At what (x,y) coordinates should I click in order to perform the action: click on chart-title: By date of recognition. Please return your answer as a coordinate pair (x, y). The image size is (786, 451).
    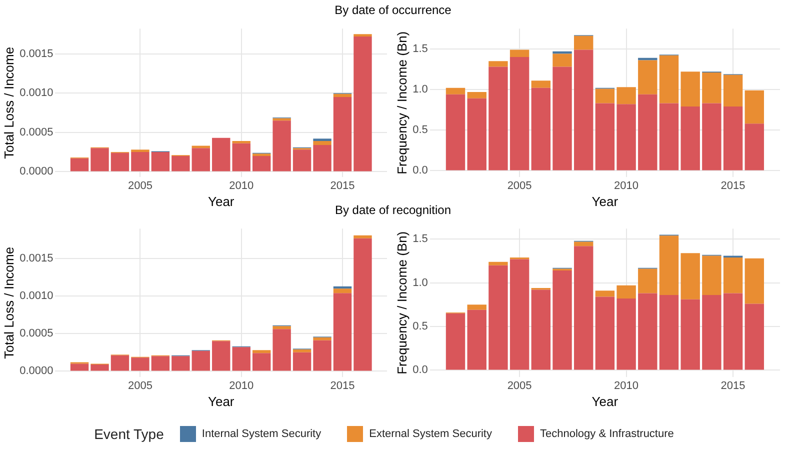
    Looking at the image, I should click on (393, 210).